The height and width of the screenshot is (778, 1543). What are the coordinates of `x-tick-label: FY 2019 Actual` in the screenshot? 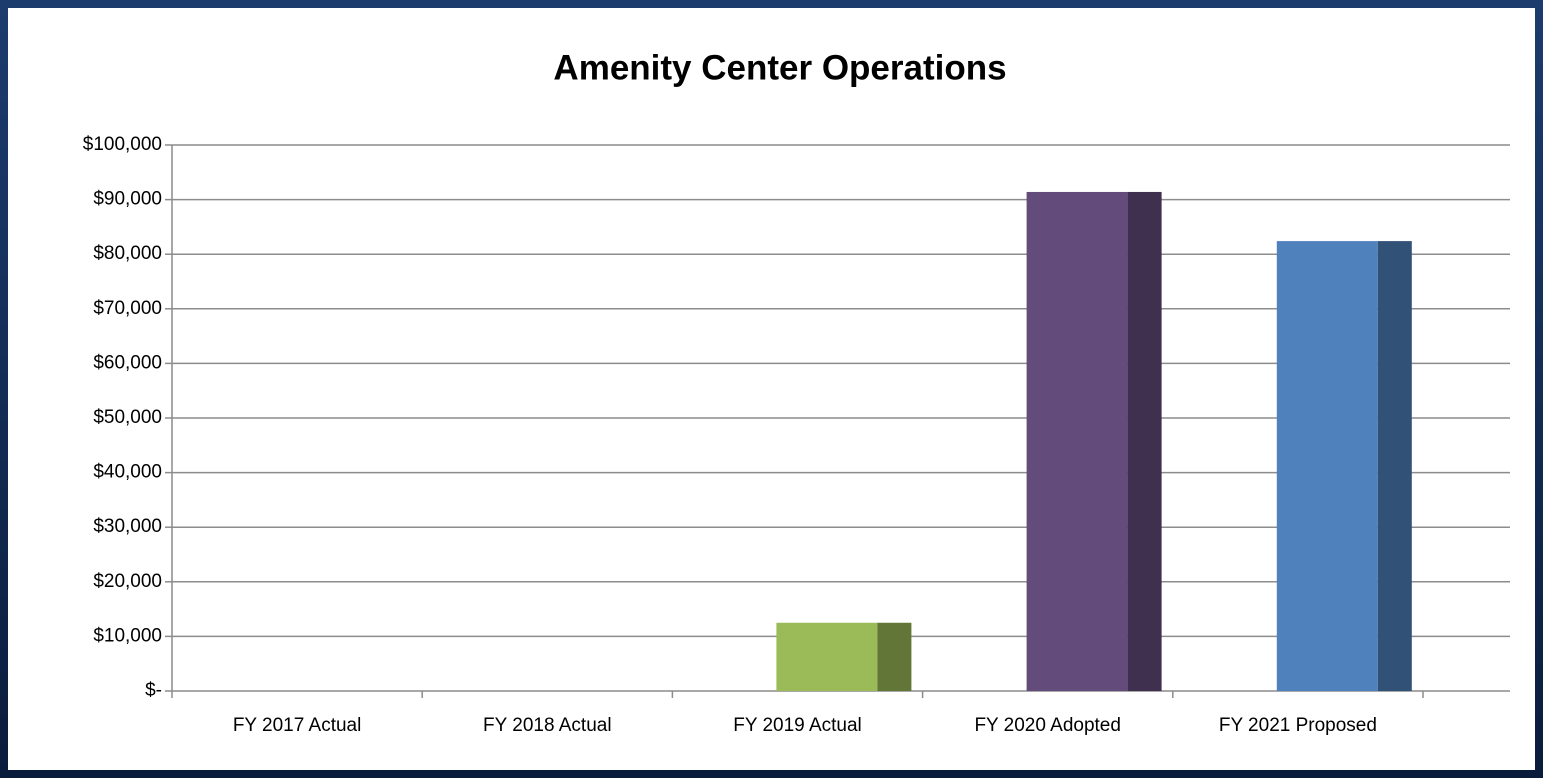 It's located at (797, 725).